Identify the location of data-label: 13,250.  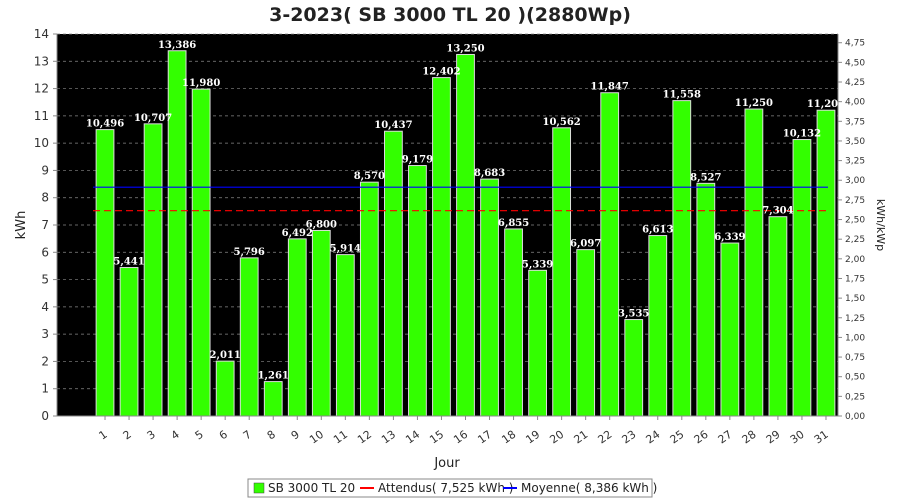
(465, 48).